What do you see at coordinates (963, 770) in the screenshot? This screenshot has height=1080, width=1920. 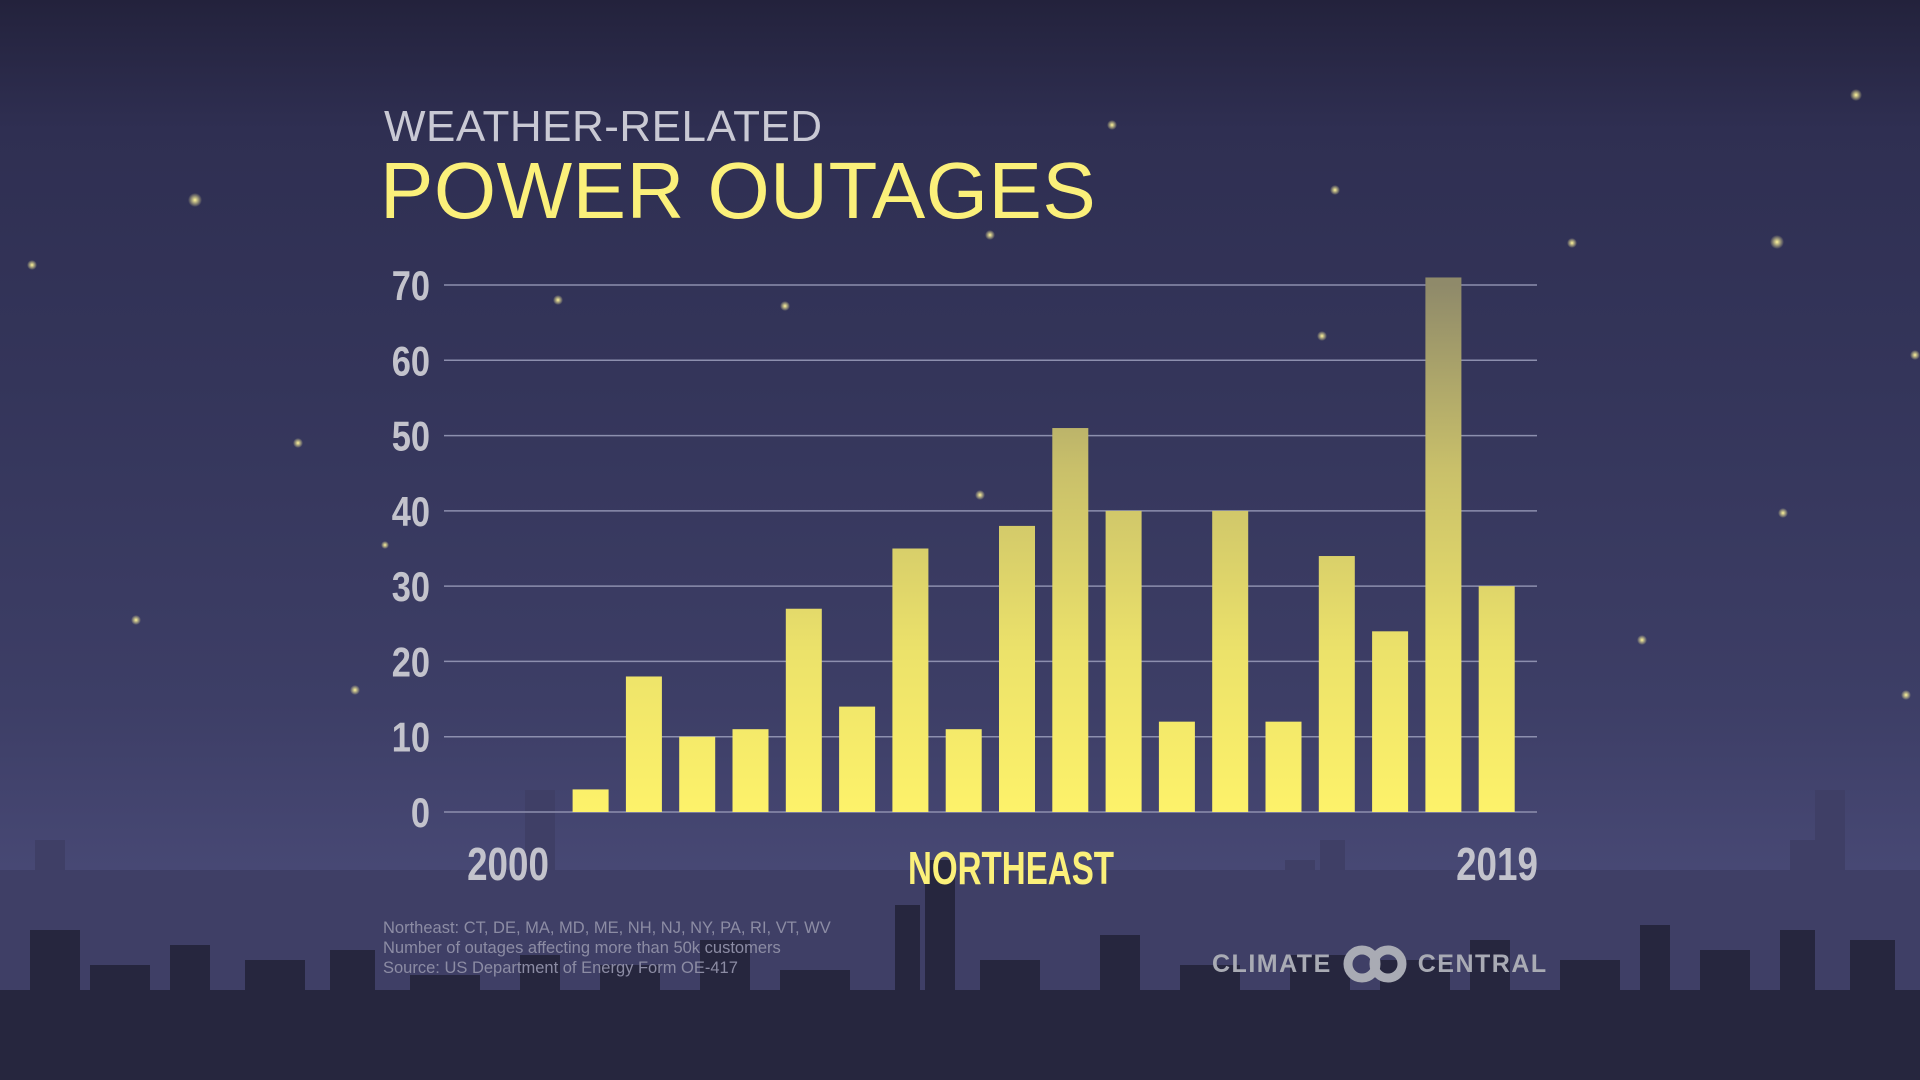 I see `bar-2009` at bounding box center [963, 770].